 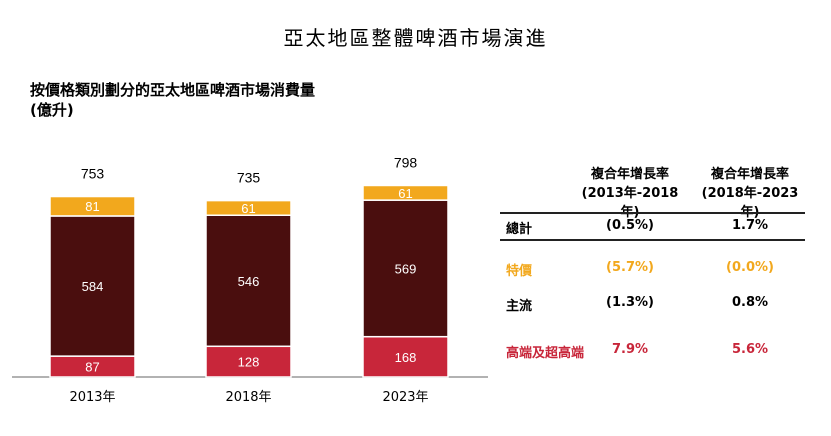 I want to click on cagr-row-label-1: 特價, so click(x=519, y=271).